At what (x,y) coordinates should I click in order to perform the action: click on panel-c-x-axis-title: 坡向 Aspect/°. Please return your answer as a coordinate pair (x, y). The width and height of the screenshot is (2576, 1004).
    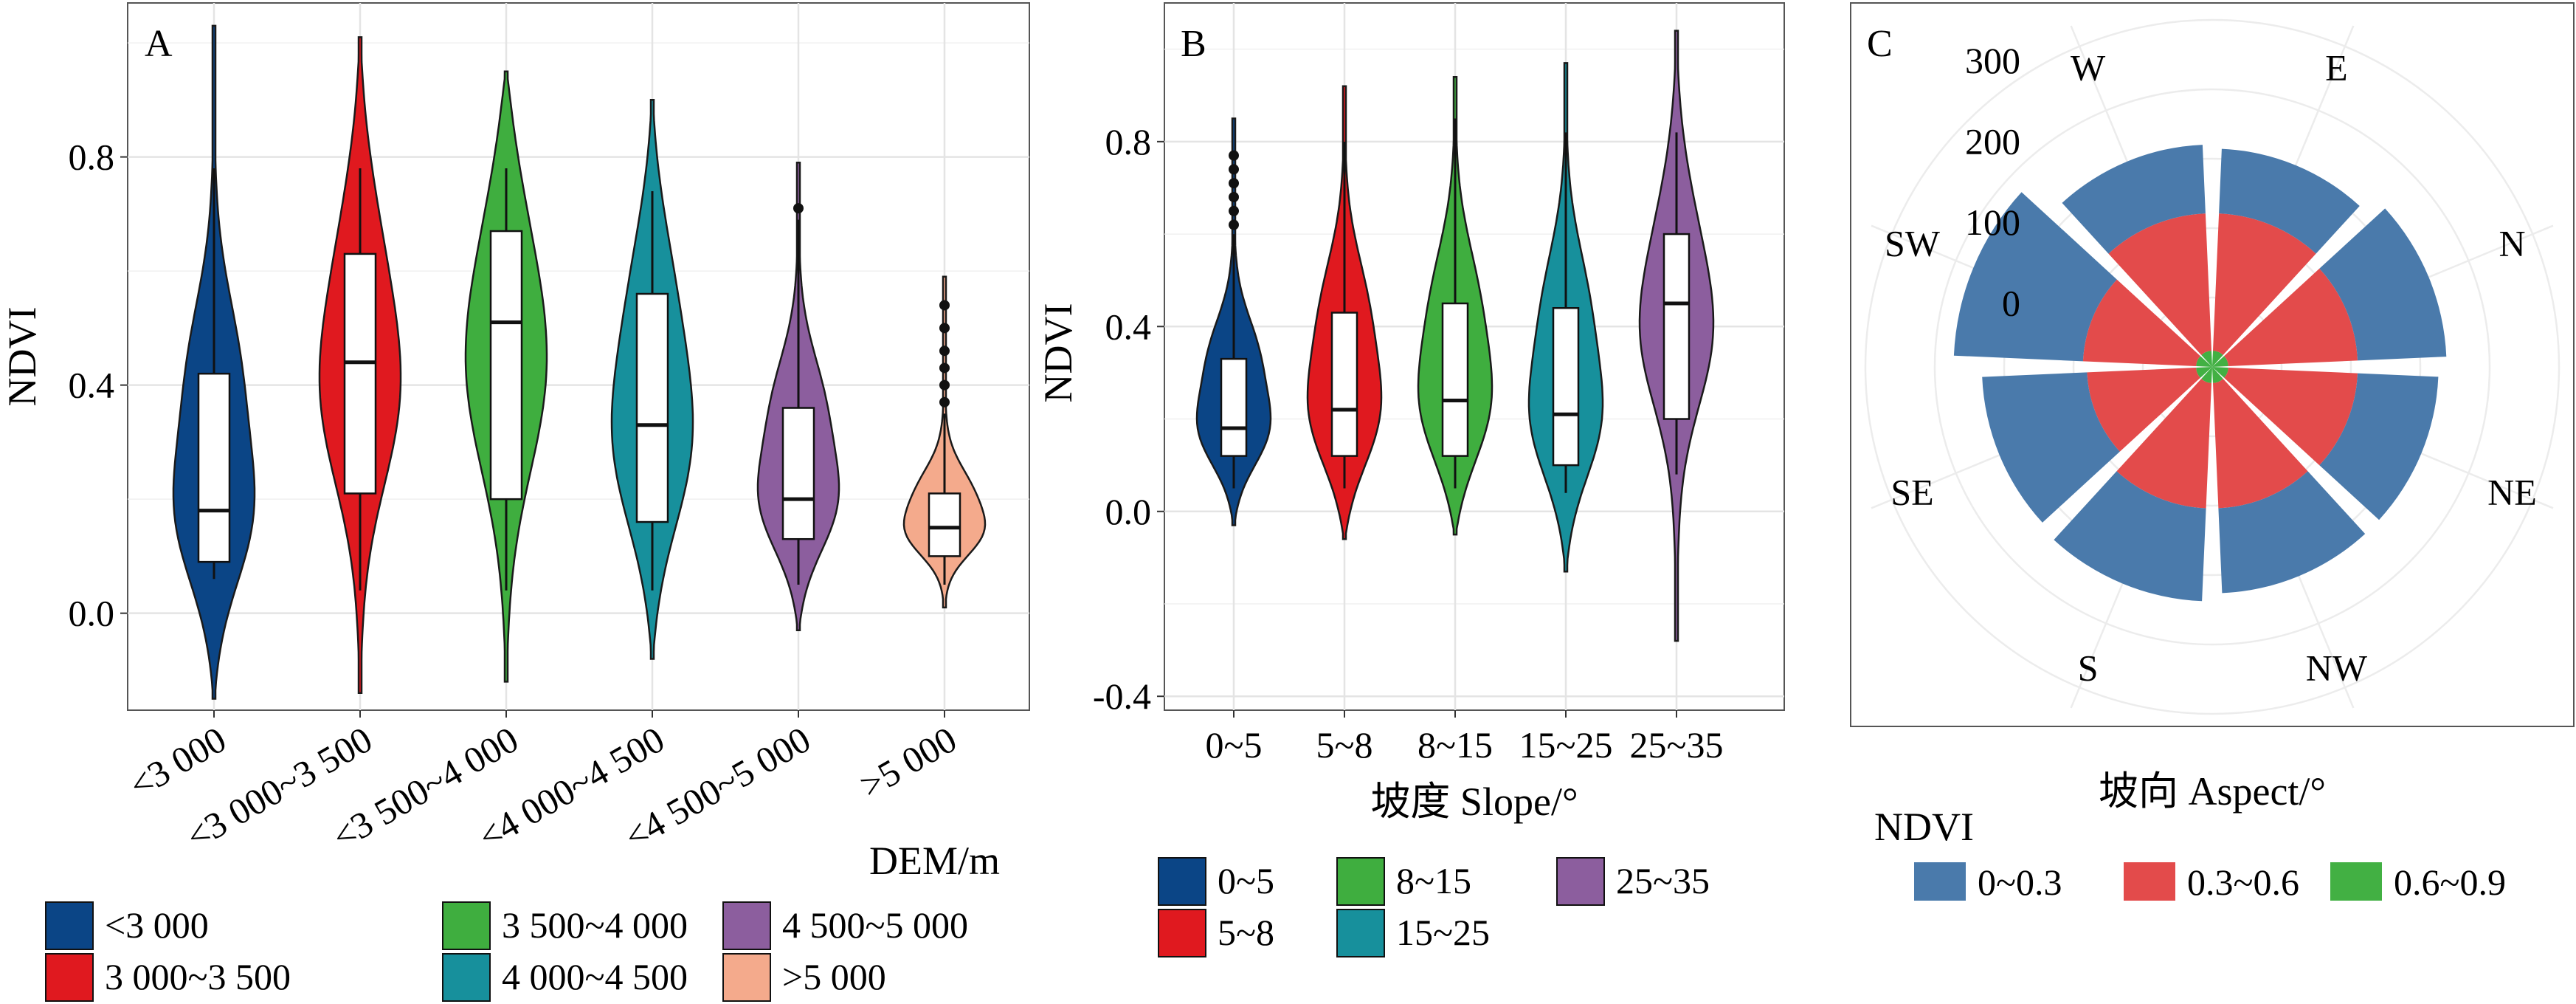
    Looking at the image, I should click on (2212, 791).